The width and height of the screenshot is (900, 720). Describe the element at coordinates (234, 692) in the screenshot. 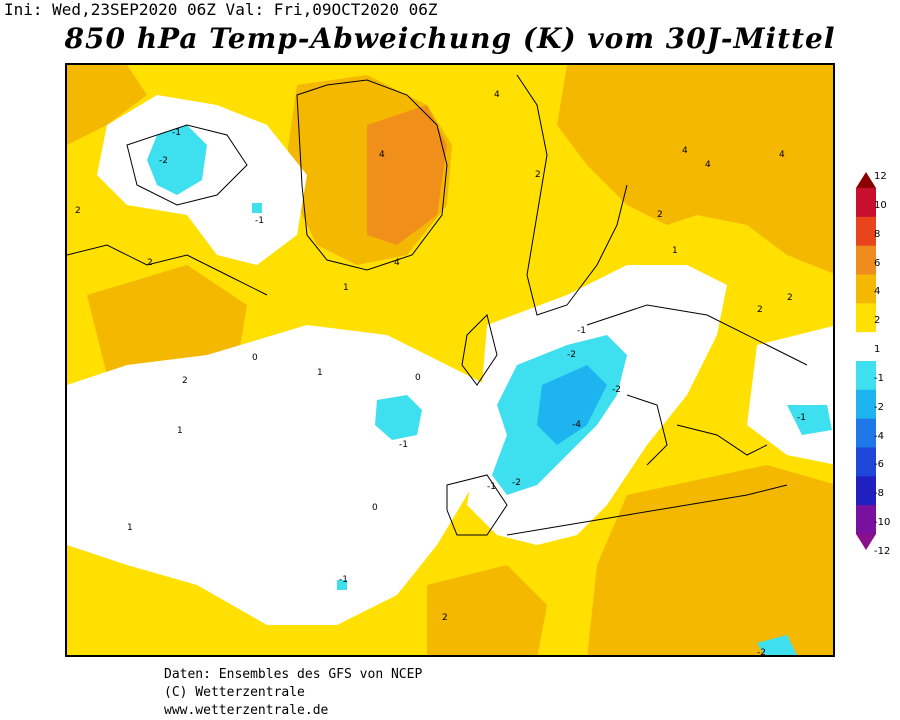

I see `credits-copyright: (C) Wetterzentrale` at that location.